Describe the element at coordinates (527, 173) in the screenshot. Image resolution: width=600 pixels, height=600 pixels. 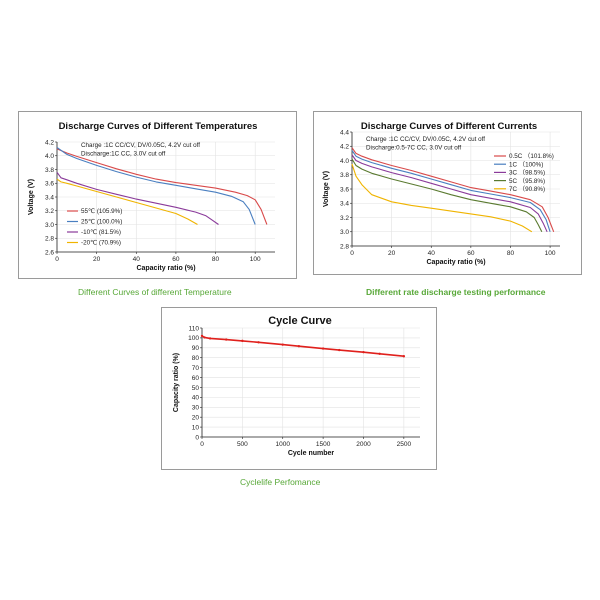
I see `legend-label: 3C （98.5%)` at that location.